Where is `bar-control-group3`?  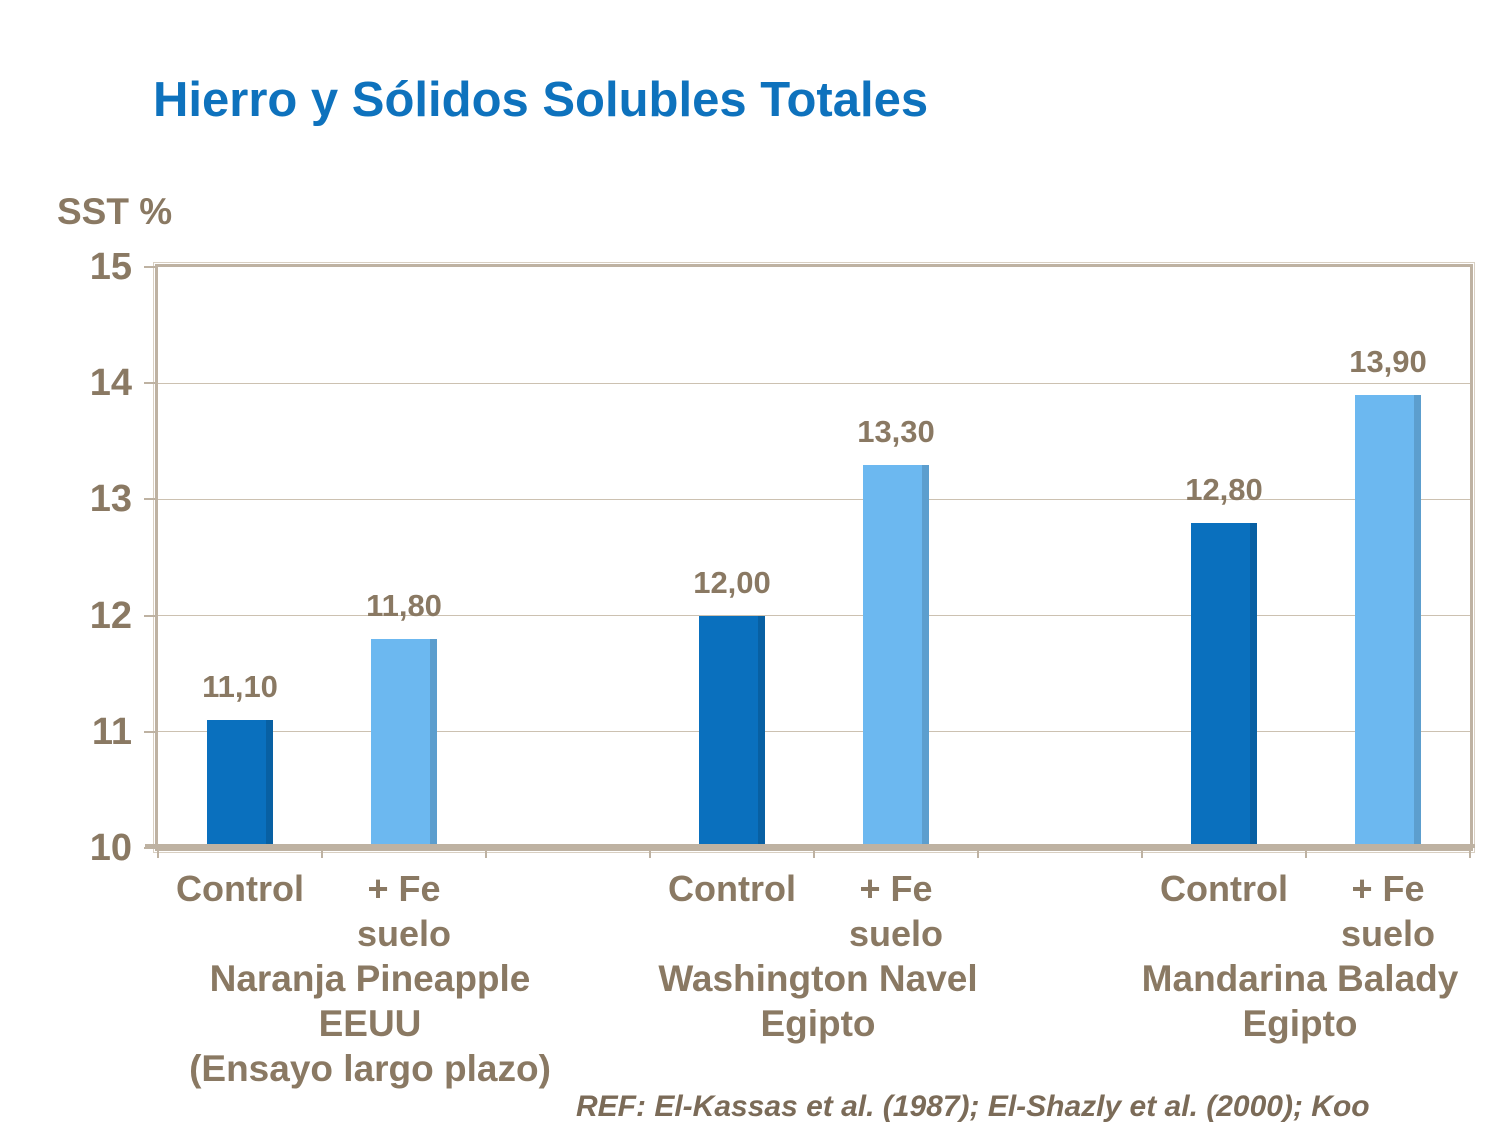
bar-control-group3 is located at coordinates (1224, 685).